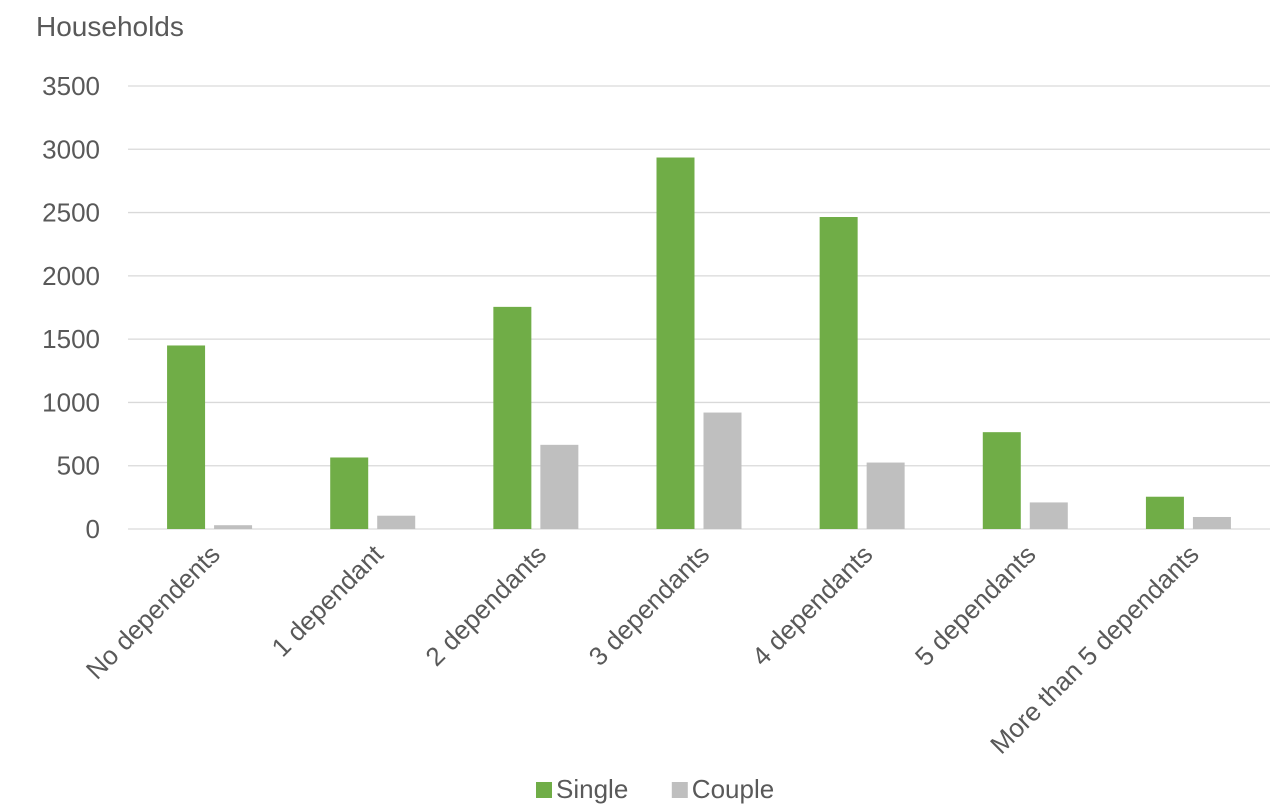 Image resolution: width=1275 pixels, height=812 pixels. What do you see at coordinates (71, 149) in the screenshot?
I see `y-tick-label: 3000` at bounding box center [71, 149].